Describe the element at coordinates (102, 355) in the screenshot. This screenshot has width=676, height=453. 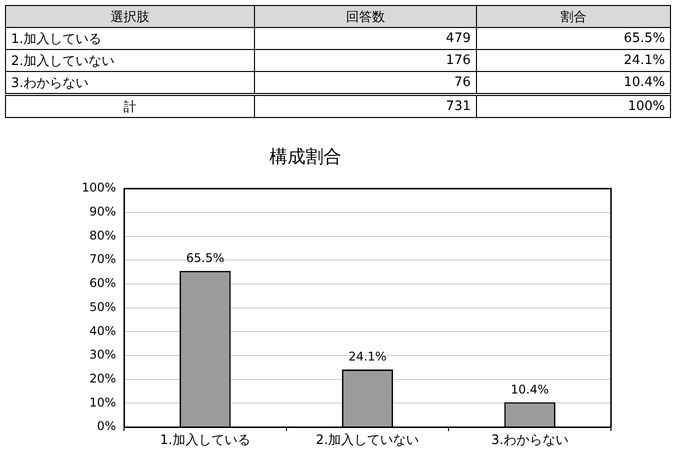
I see `y-tick-label: 30%` at that location.